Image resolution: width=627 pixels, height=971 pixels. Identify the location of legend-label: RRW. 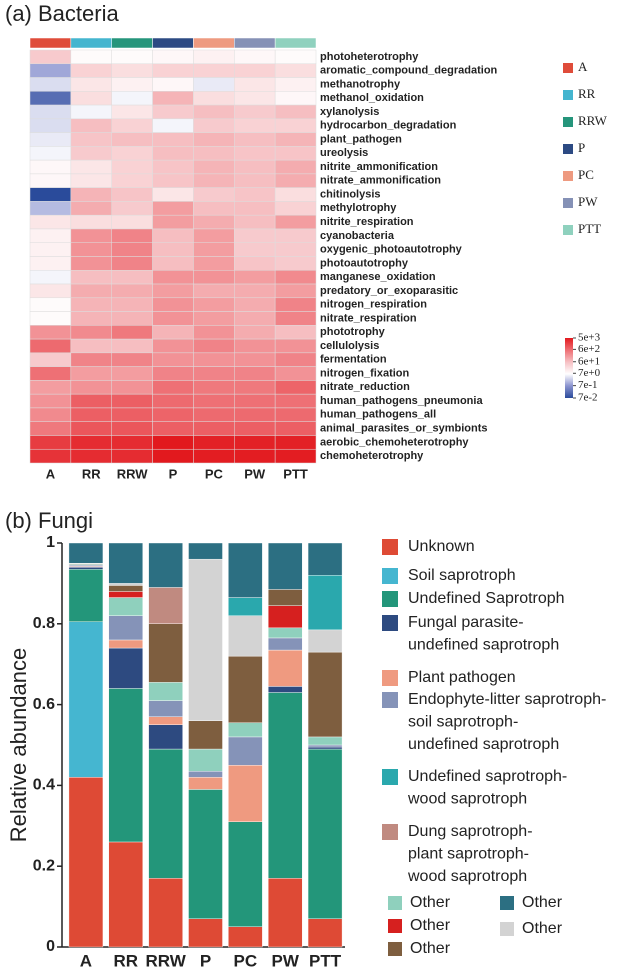
(593, 120).